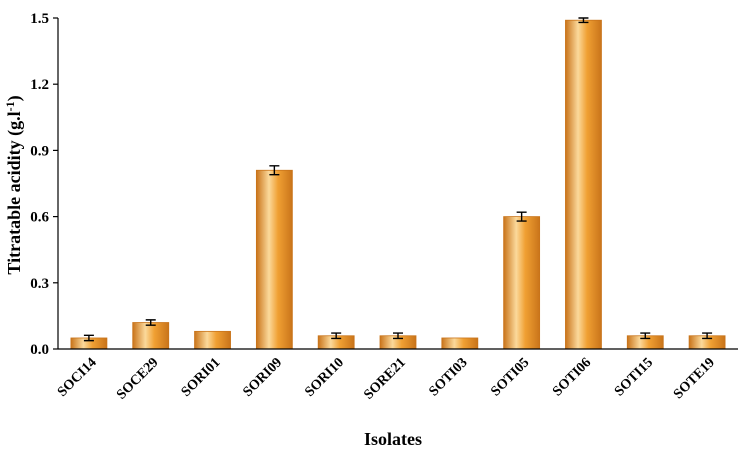 Image resolution: width=743 pixels, height=459 pixels. I want to click on x-tick-label: SORI09, so click(262, 377).